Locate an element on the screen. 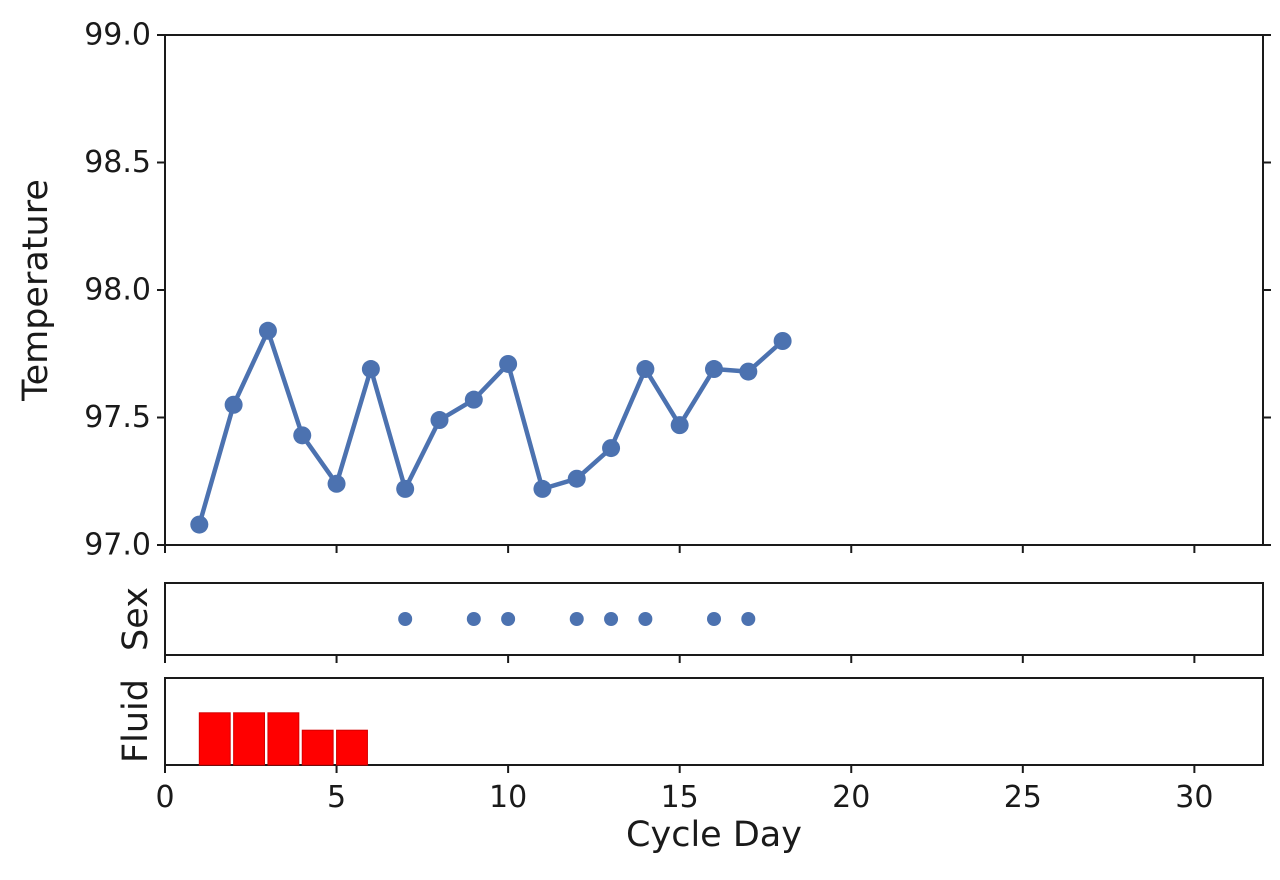 Image resolution: width=1280 pixels, height=880 pixels. svg-text: 30 is located at coordinates (1194, 797).